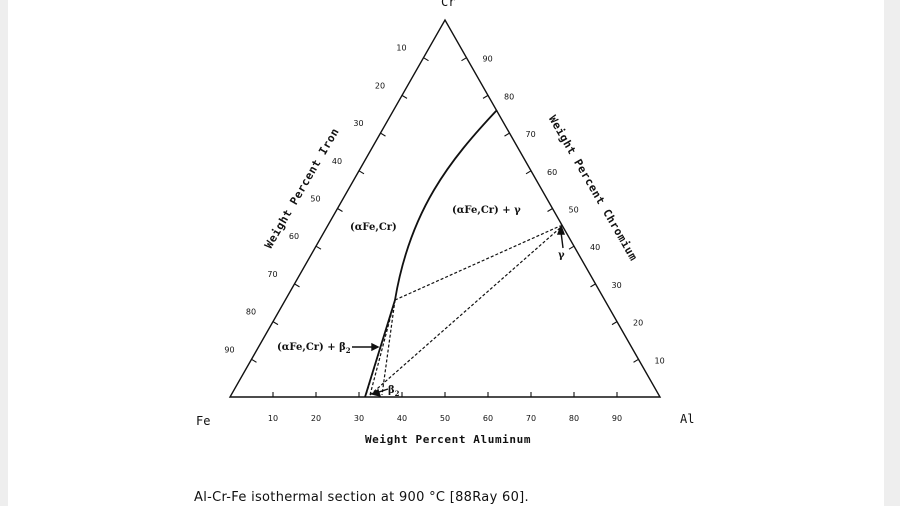  Describe the element at coordinates (380, 85) in the screenshot. I see `iron-tick-label: 20` at that location.